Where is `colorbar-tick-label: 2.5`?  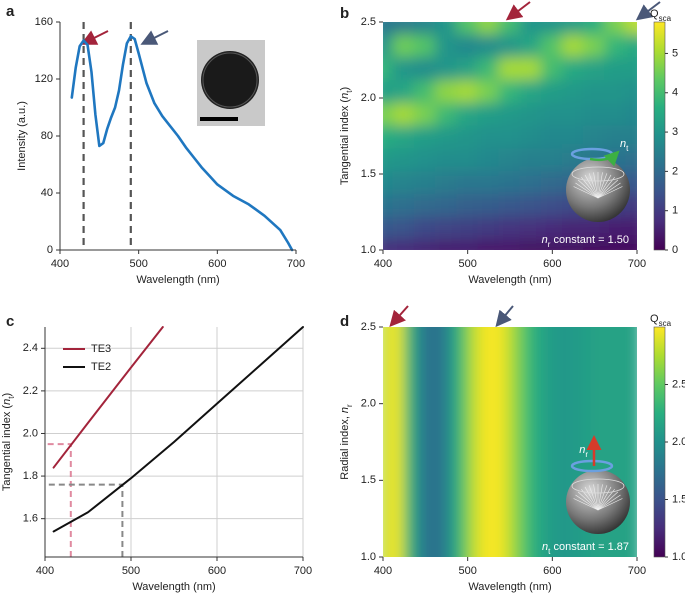 colorbar-tick-label: 2.5 is located at coordinates (678, 384).